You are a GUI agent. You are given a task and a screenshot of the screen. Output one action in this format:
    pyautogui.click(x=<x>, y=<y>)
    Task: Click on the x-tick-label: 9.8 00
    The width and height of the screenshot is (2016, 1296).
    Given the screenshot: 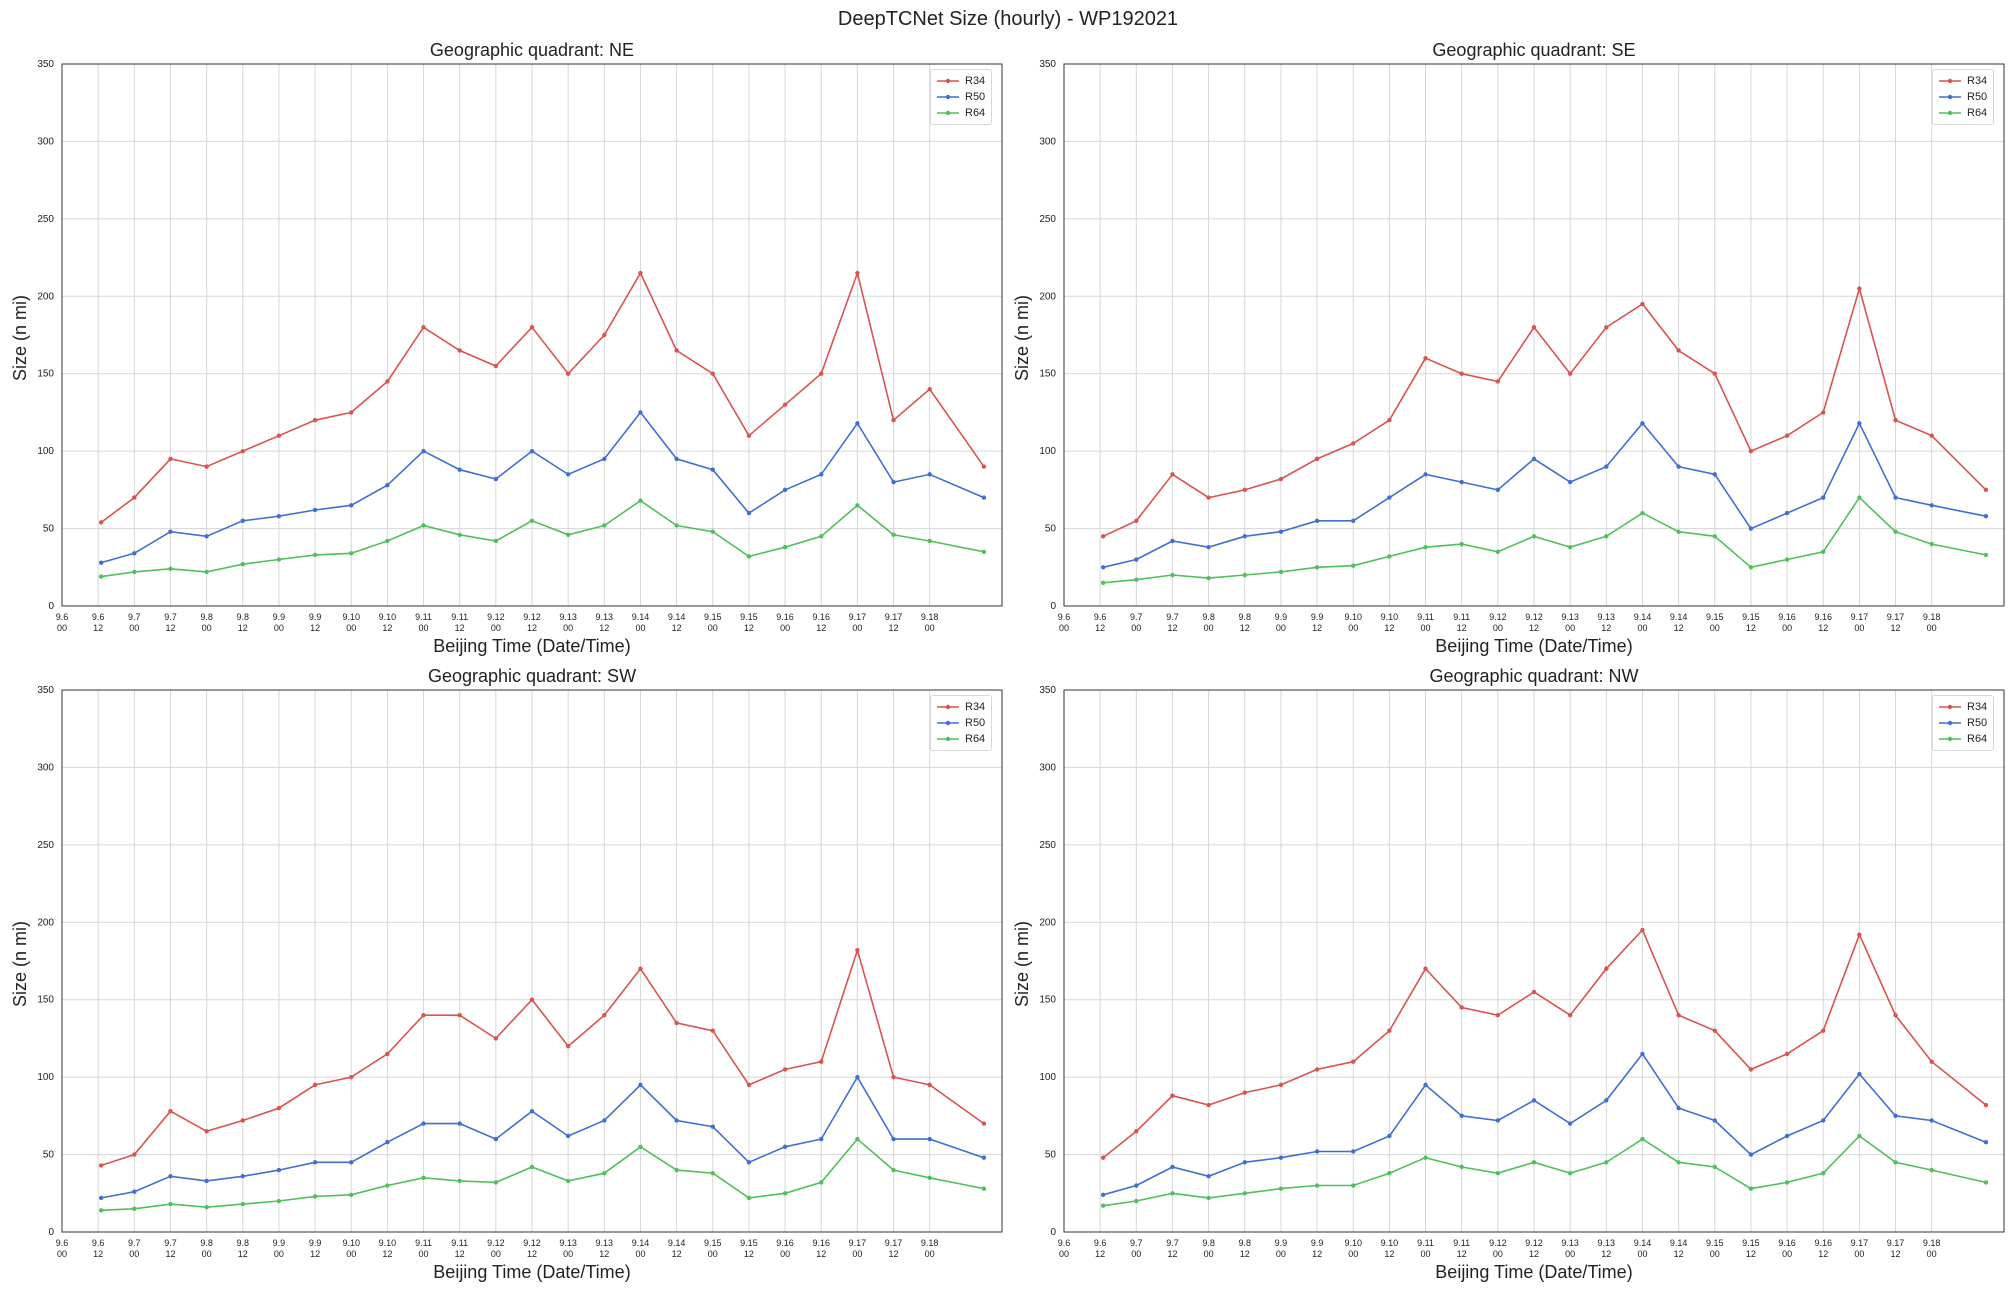 What is the action you would take?
    pyautogui.click(x=1208, y=1248)
    